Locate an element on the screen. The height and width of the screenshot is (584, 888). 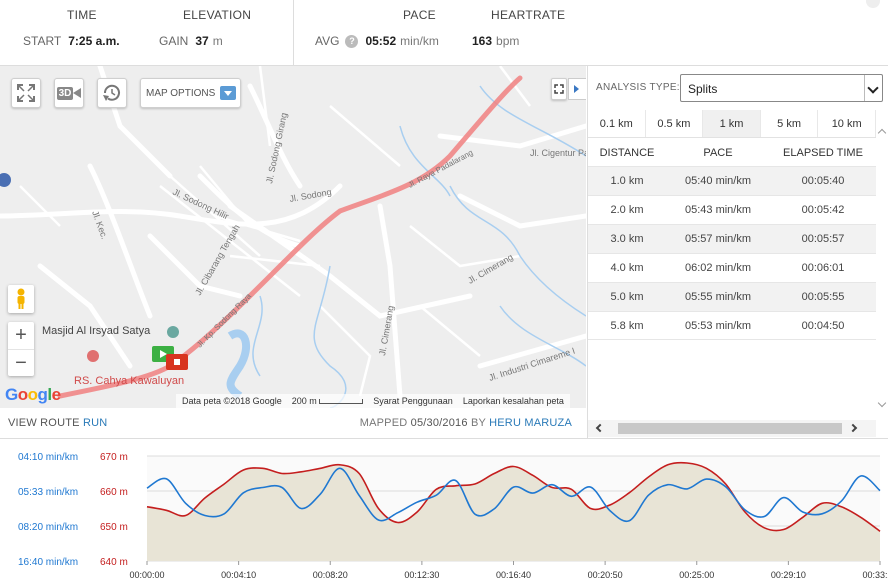
cell-pace: 05:55 min/km is located at coordinates (718, 297).